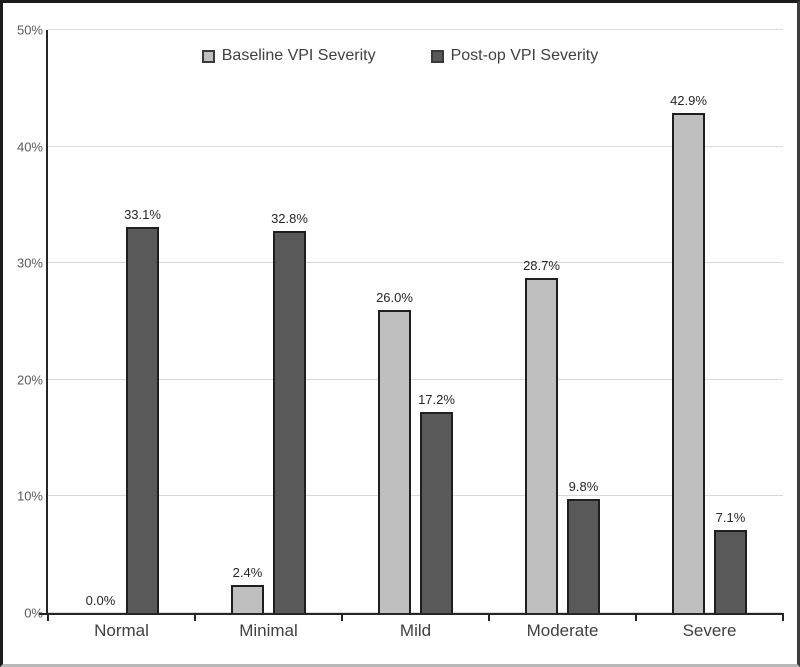 The width and height of the screenshot is (800, 667). I want to click on legend-item: Post-op VPI Severity, so click(514, 56).